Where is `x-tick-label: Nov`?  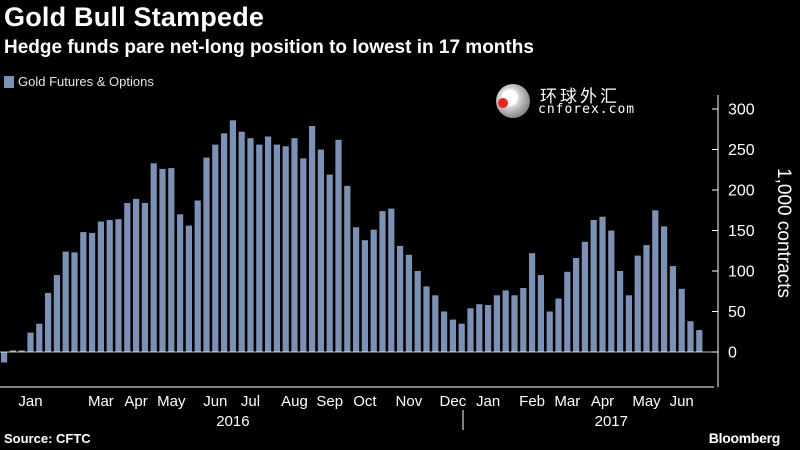
x-tick-label: Nov is located at coordinates (409, 401).